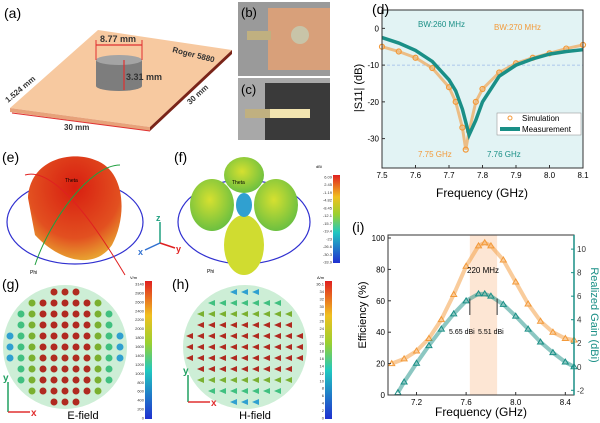  What do you see at coordinates (248, 89) in the screenshot?
I see `panel-label: (c)` at bounding box center [248, 89].